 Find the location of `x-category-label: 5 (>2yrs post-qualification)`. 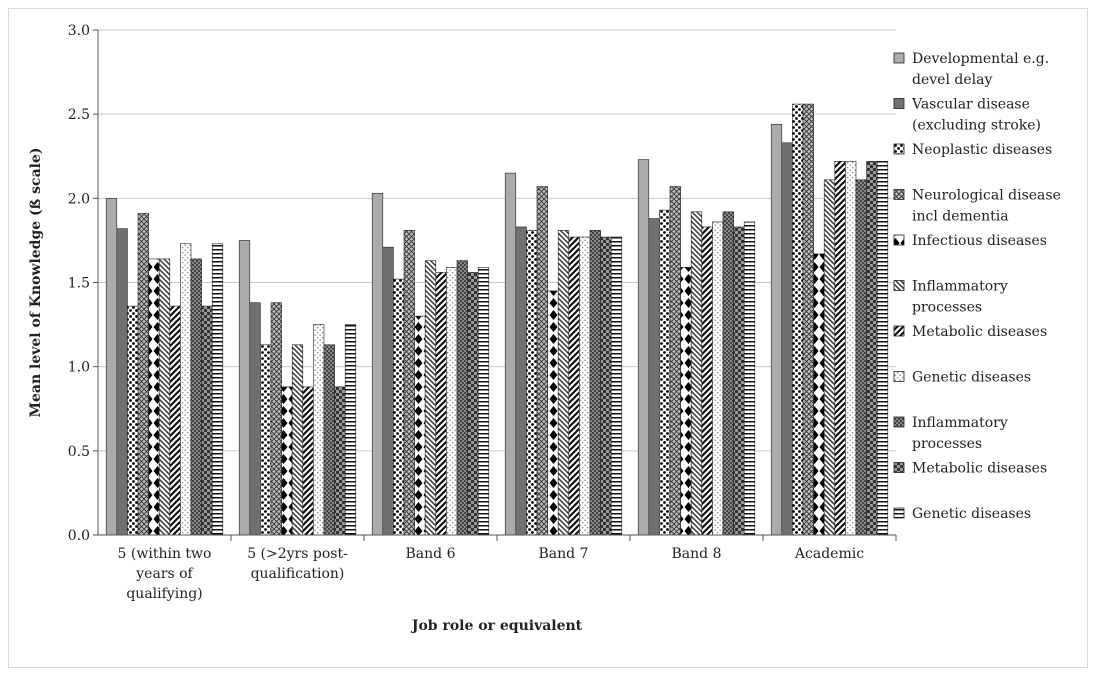

x-category-label: 5 (>2yrs post-qualification) is located at coordinates (297, 564).